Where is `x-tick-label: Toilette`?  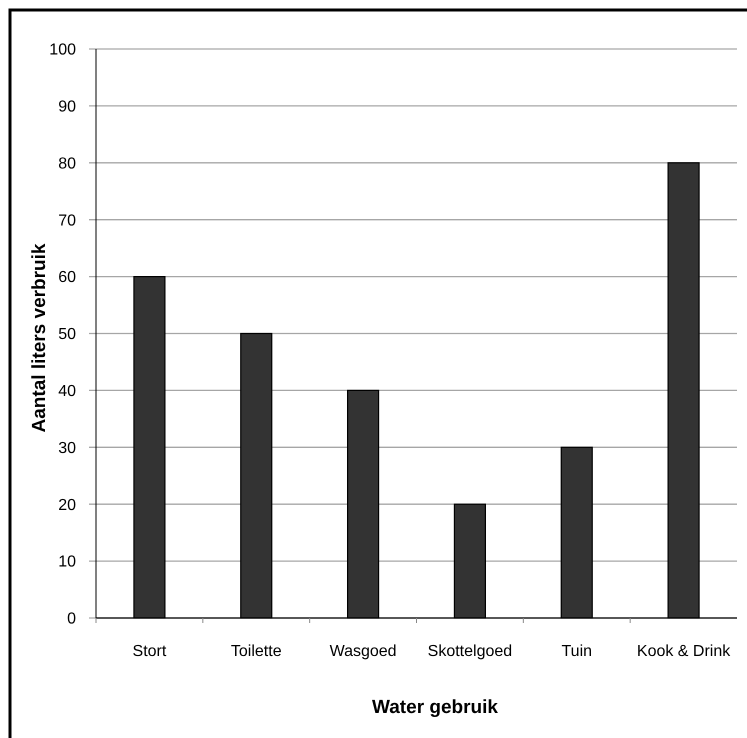 x-tick-label: Toilette is located at coordinates (256, 651).